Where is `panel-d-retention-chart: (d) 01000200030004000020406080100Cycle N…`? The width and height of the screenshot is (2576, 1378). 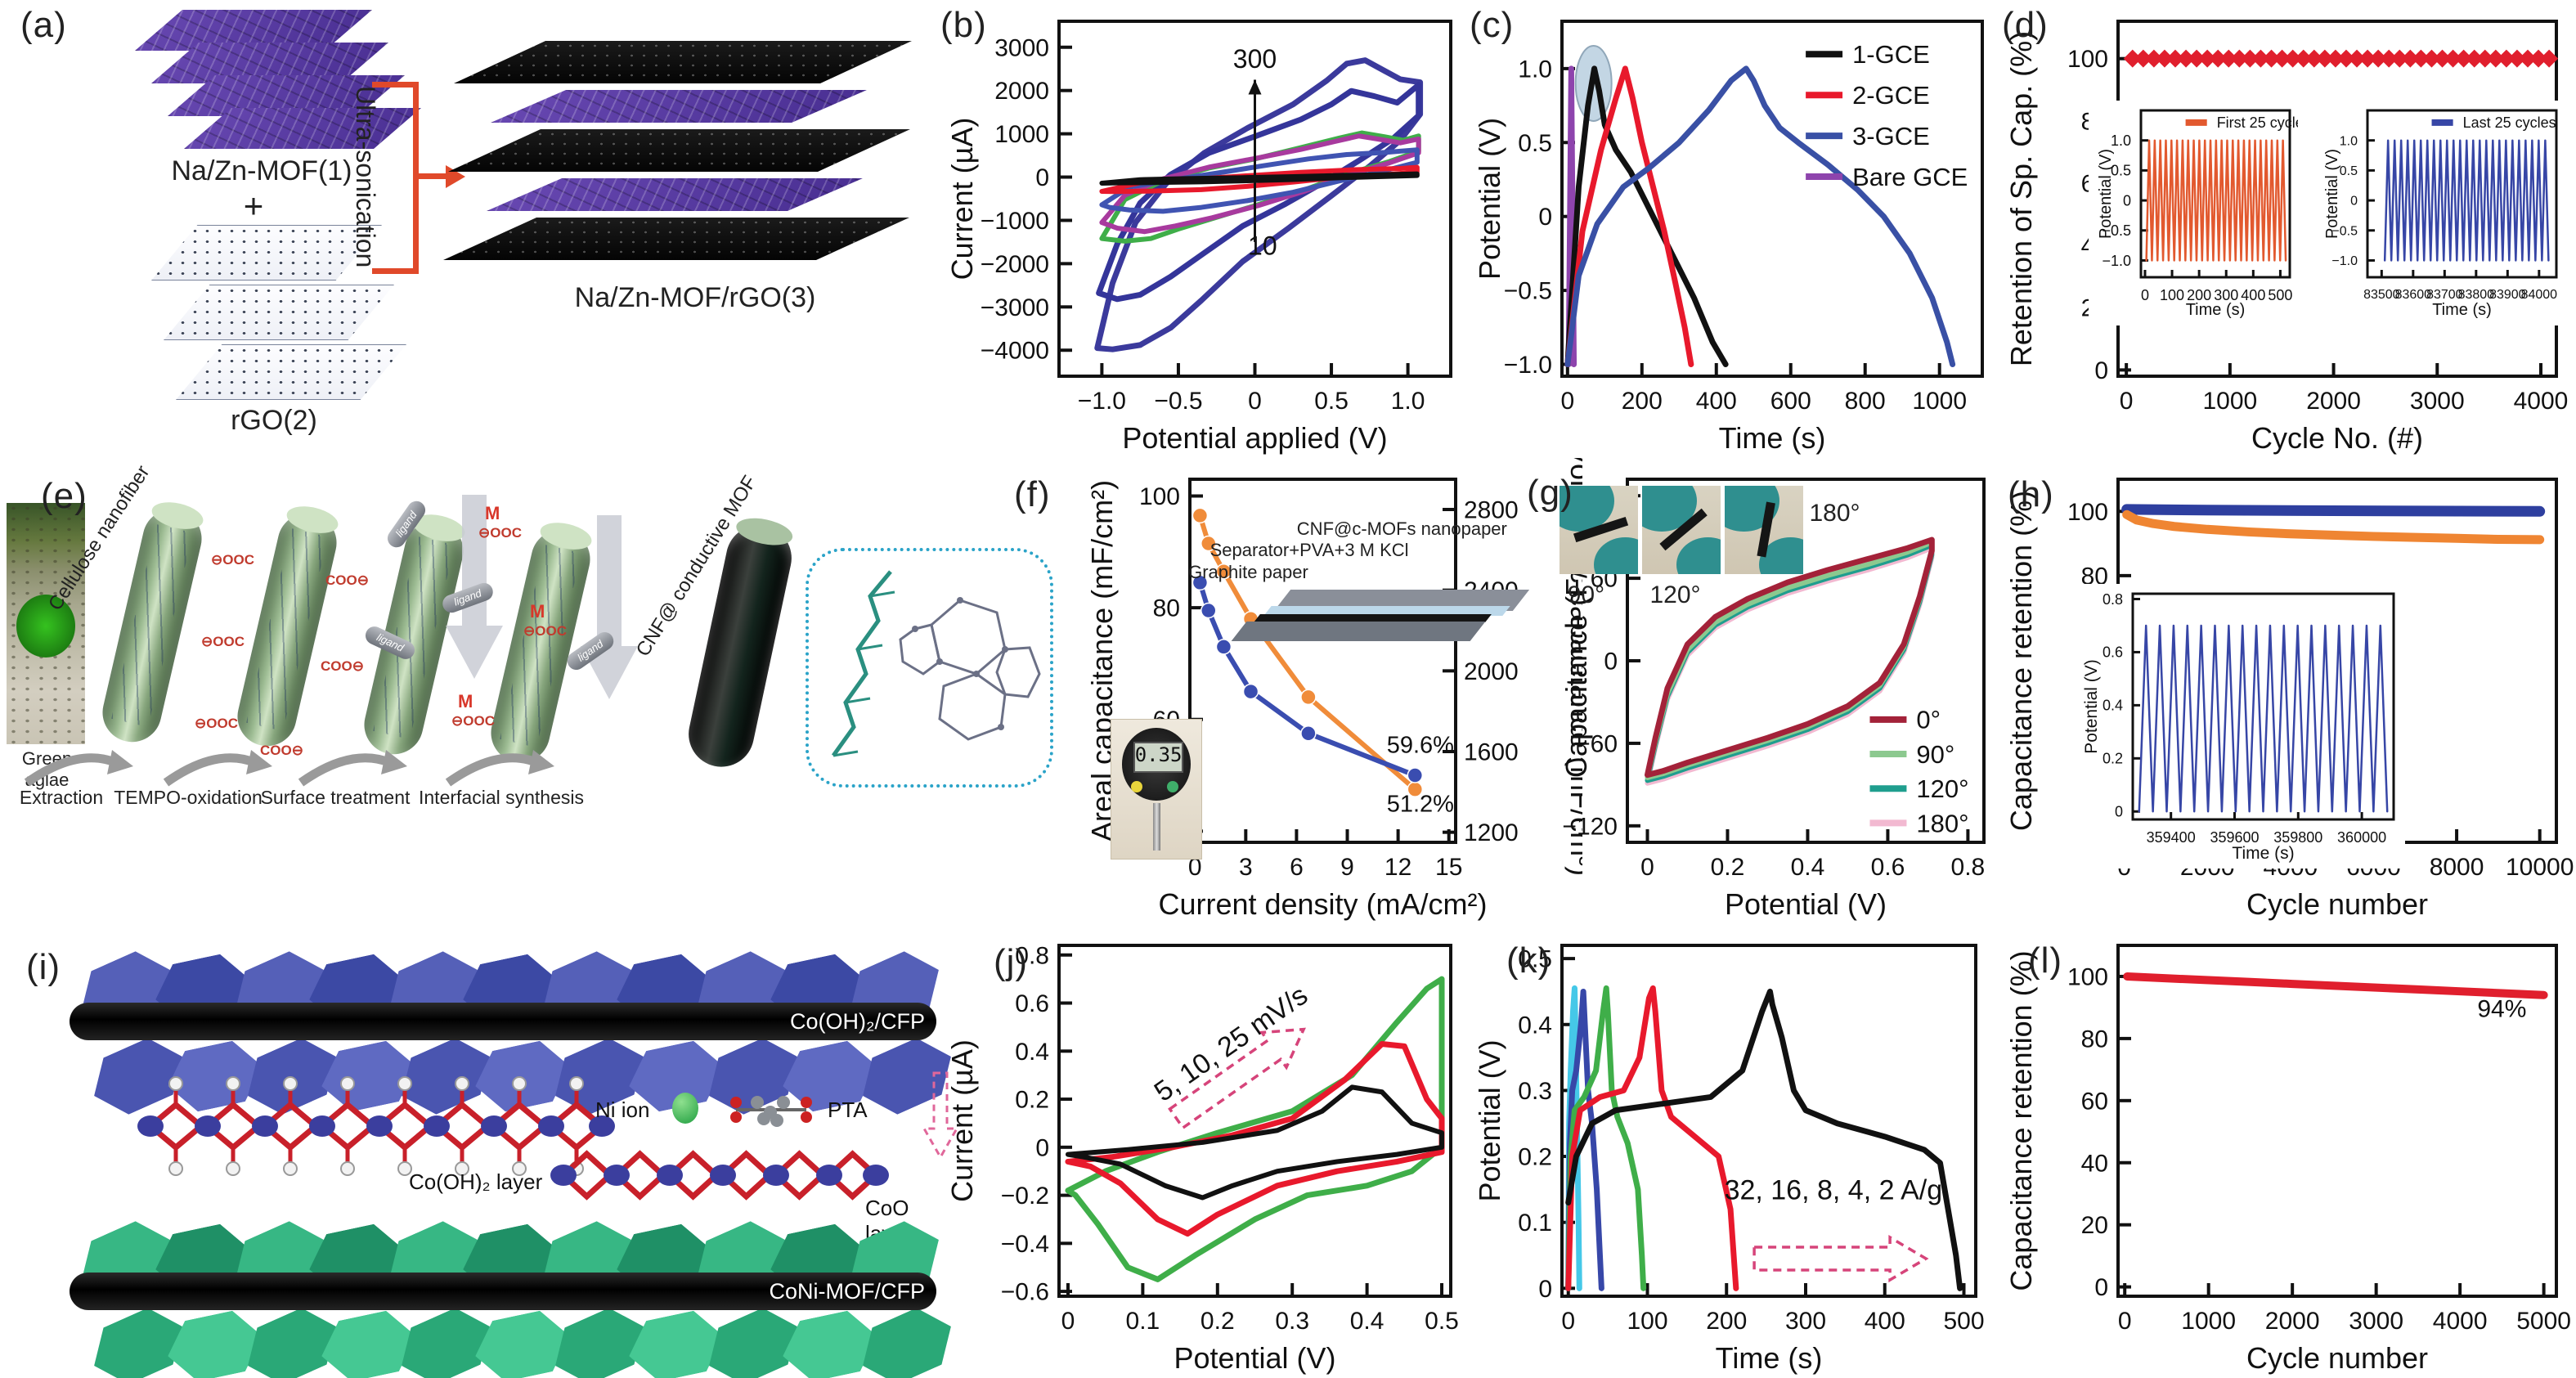 panel-d-retention-chart: (d) 01000200030004000020406080100Cycle N… is located at coordinates (2285, 229).